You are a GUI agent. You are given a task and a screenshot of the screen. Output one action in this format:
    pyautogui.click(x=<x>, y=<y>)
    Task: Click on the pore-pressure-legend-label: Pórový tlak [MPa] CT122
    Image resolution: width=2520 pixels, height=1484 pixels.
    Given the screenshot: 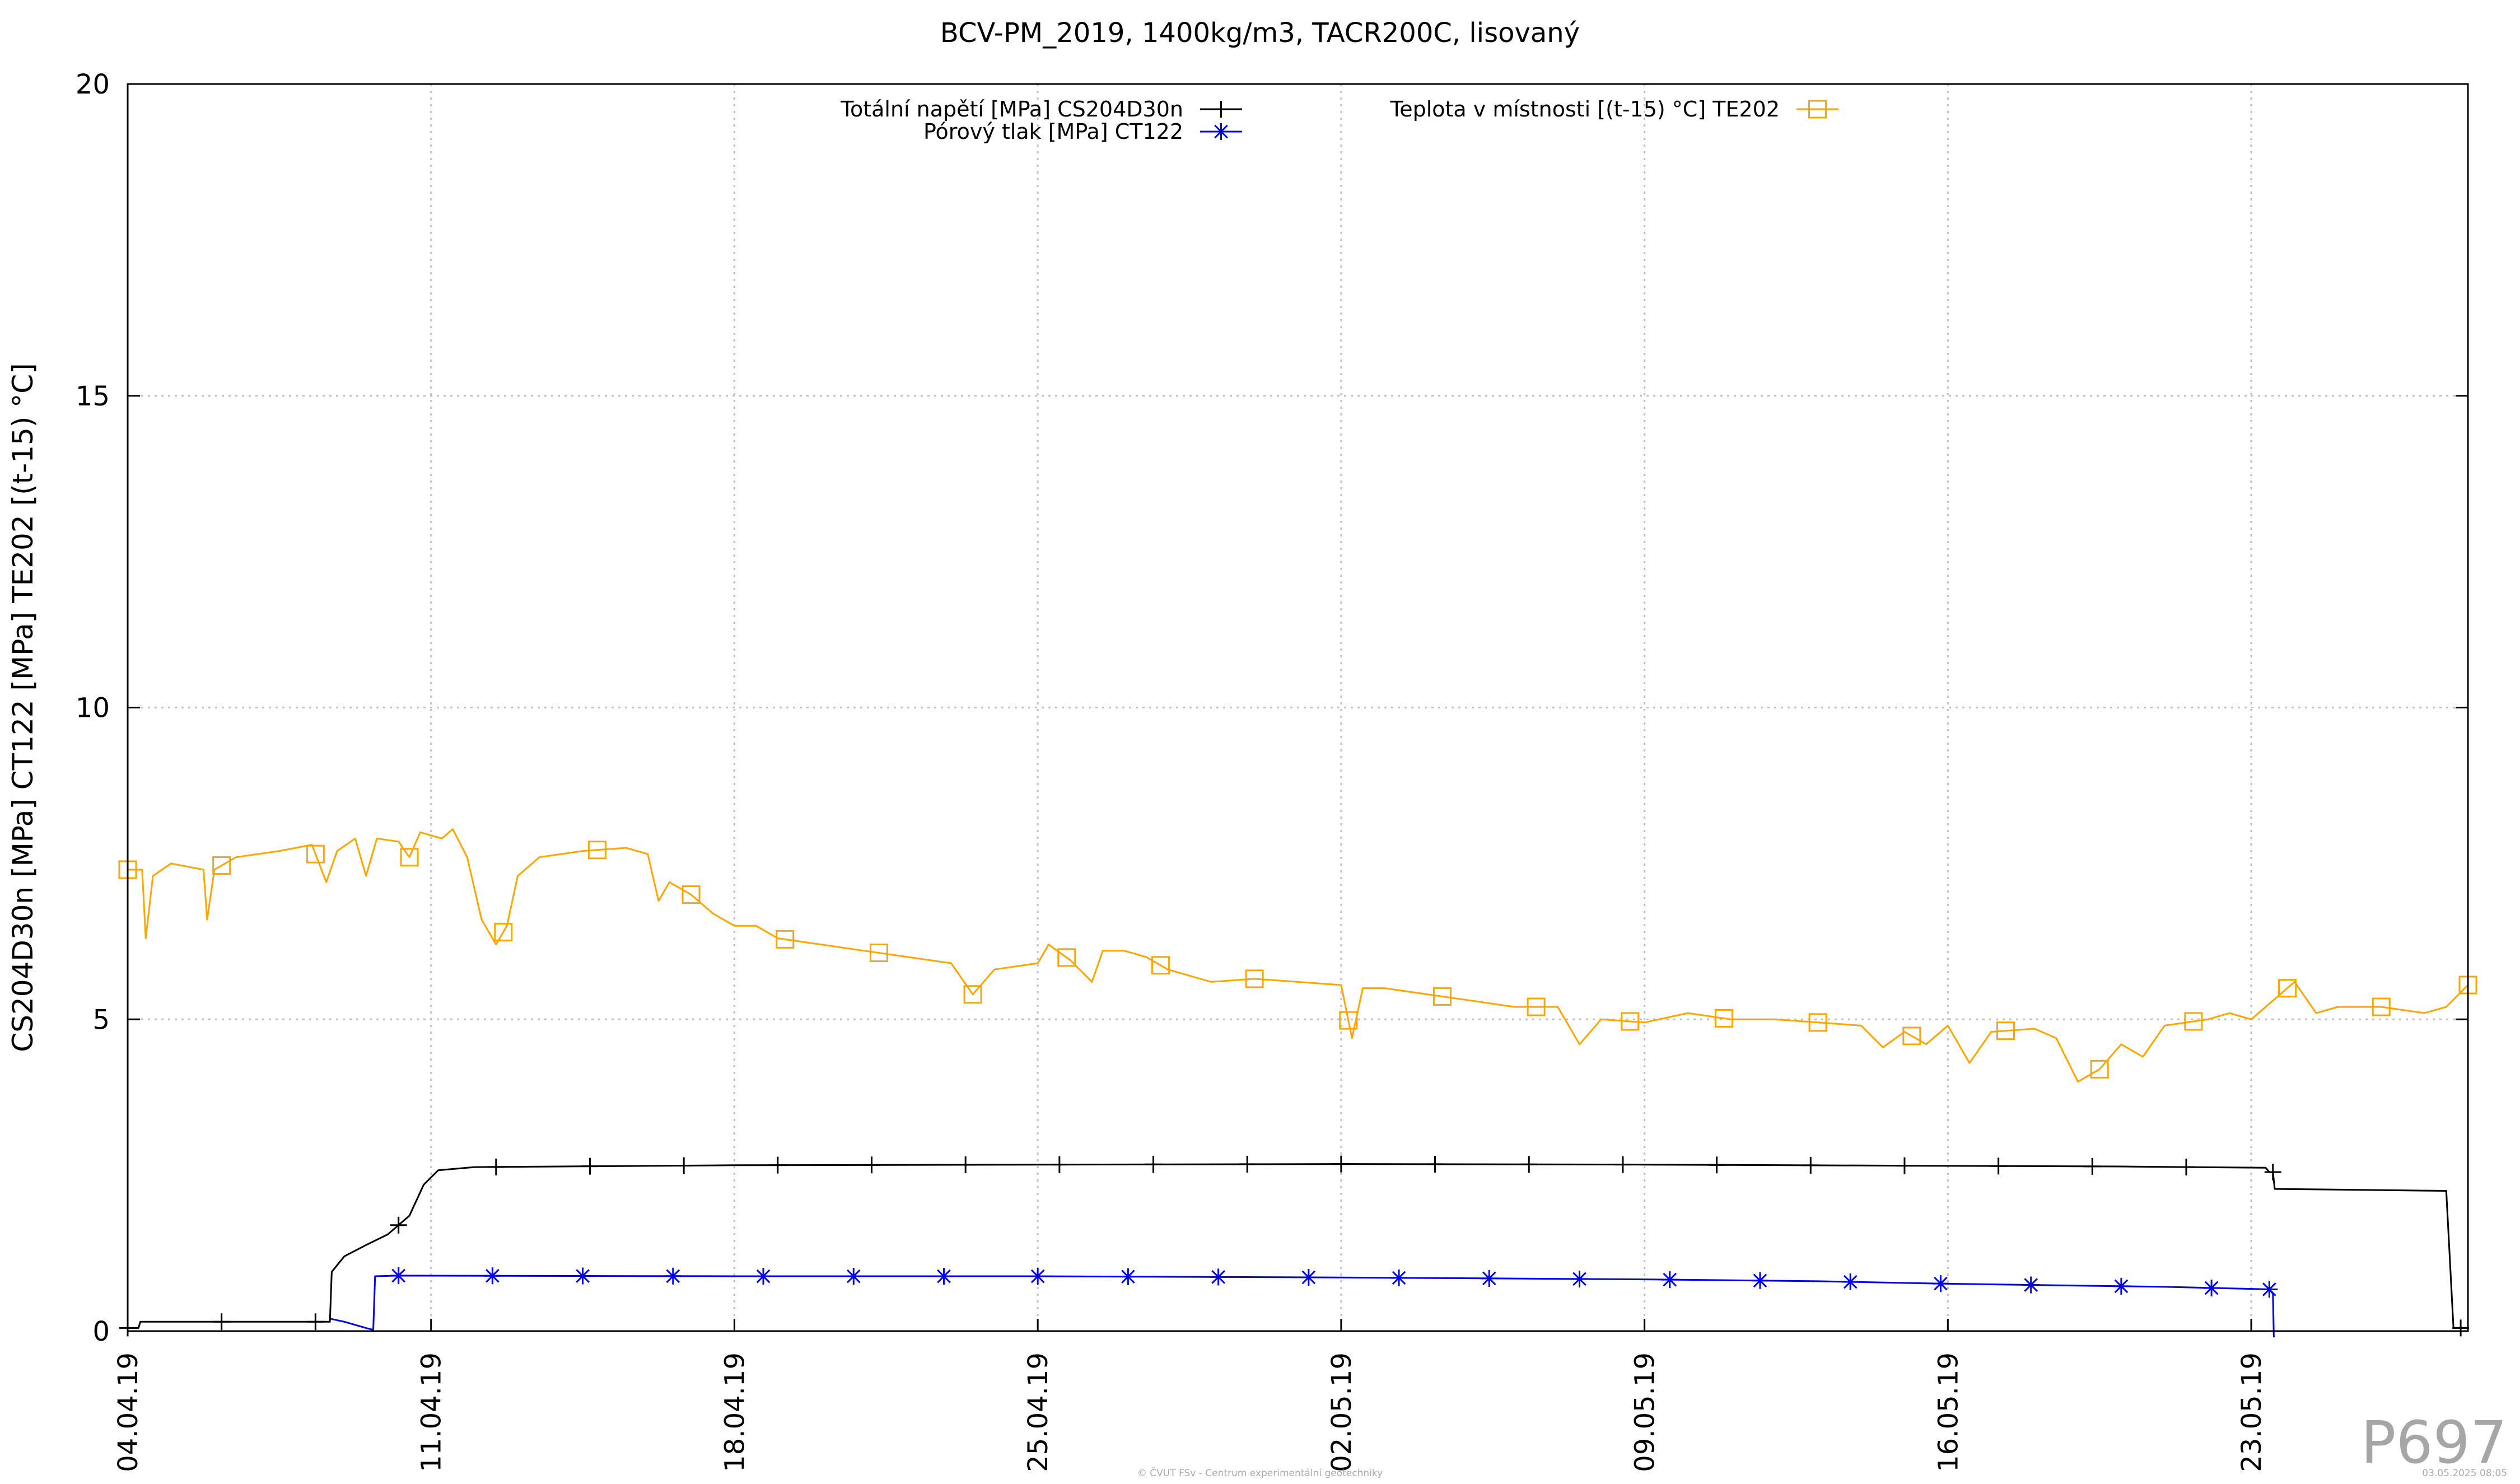 What is the action you would take?
    pyautogui.click(x=1053, y=132)
    